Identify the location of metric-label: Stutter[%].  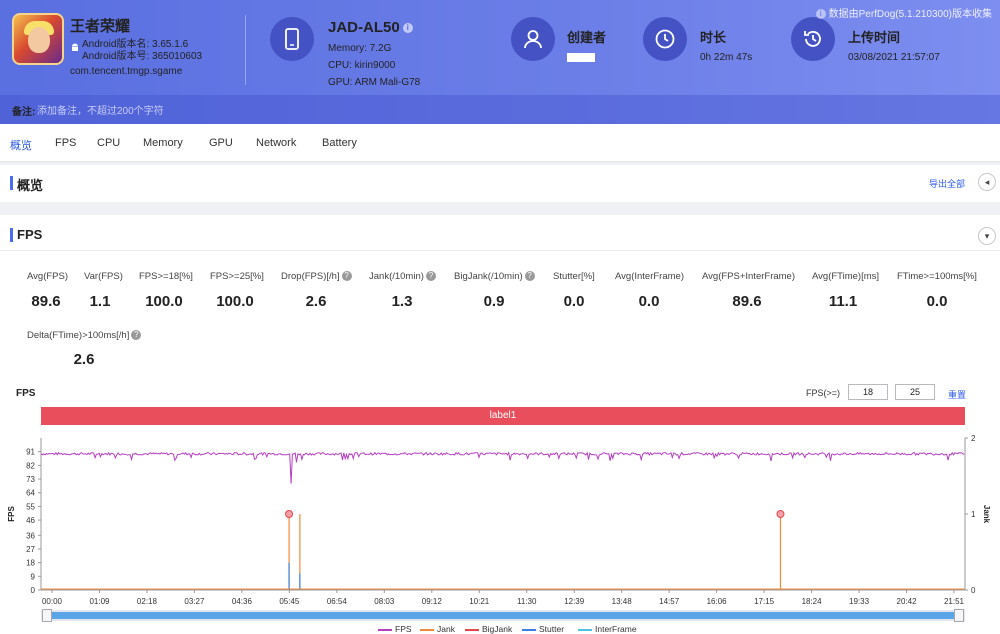
(574, 276).